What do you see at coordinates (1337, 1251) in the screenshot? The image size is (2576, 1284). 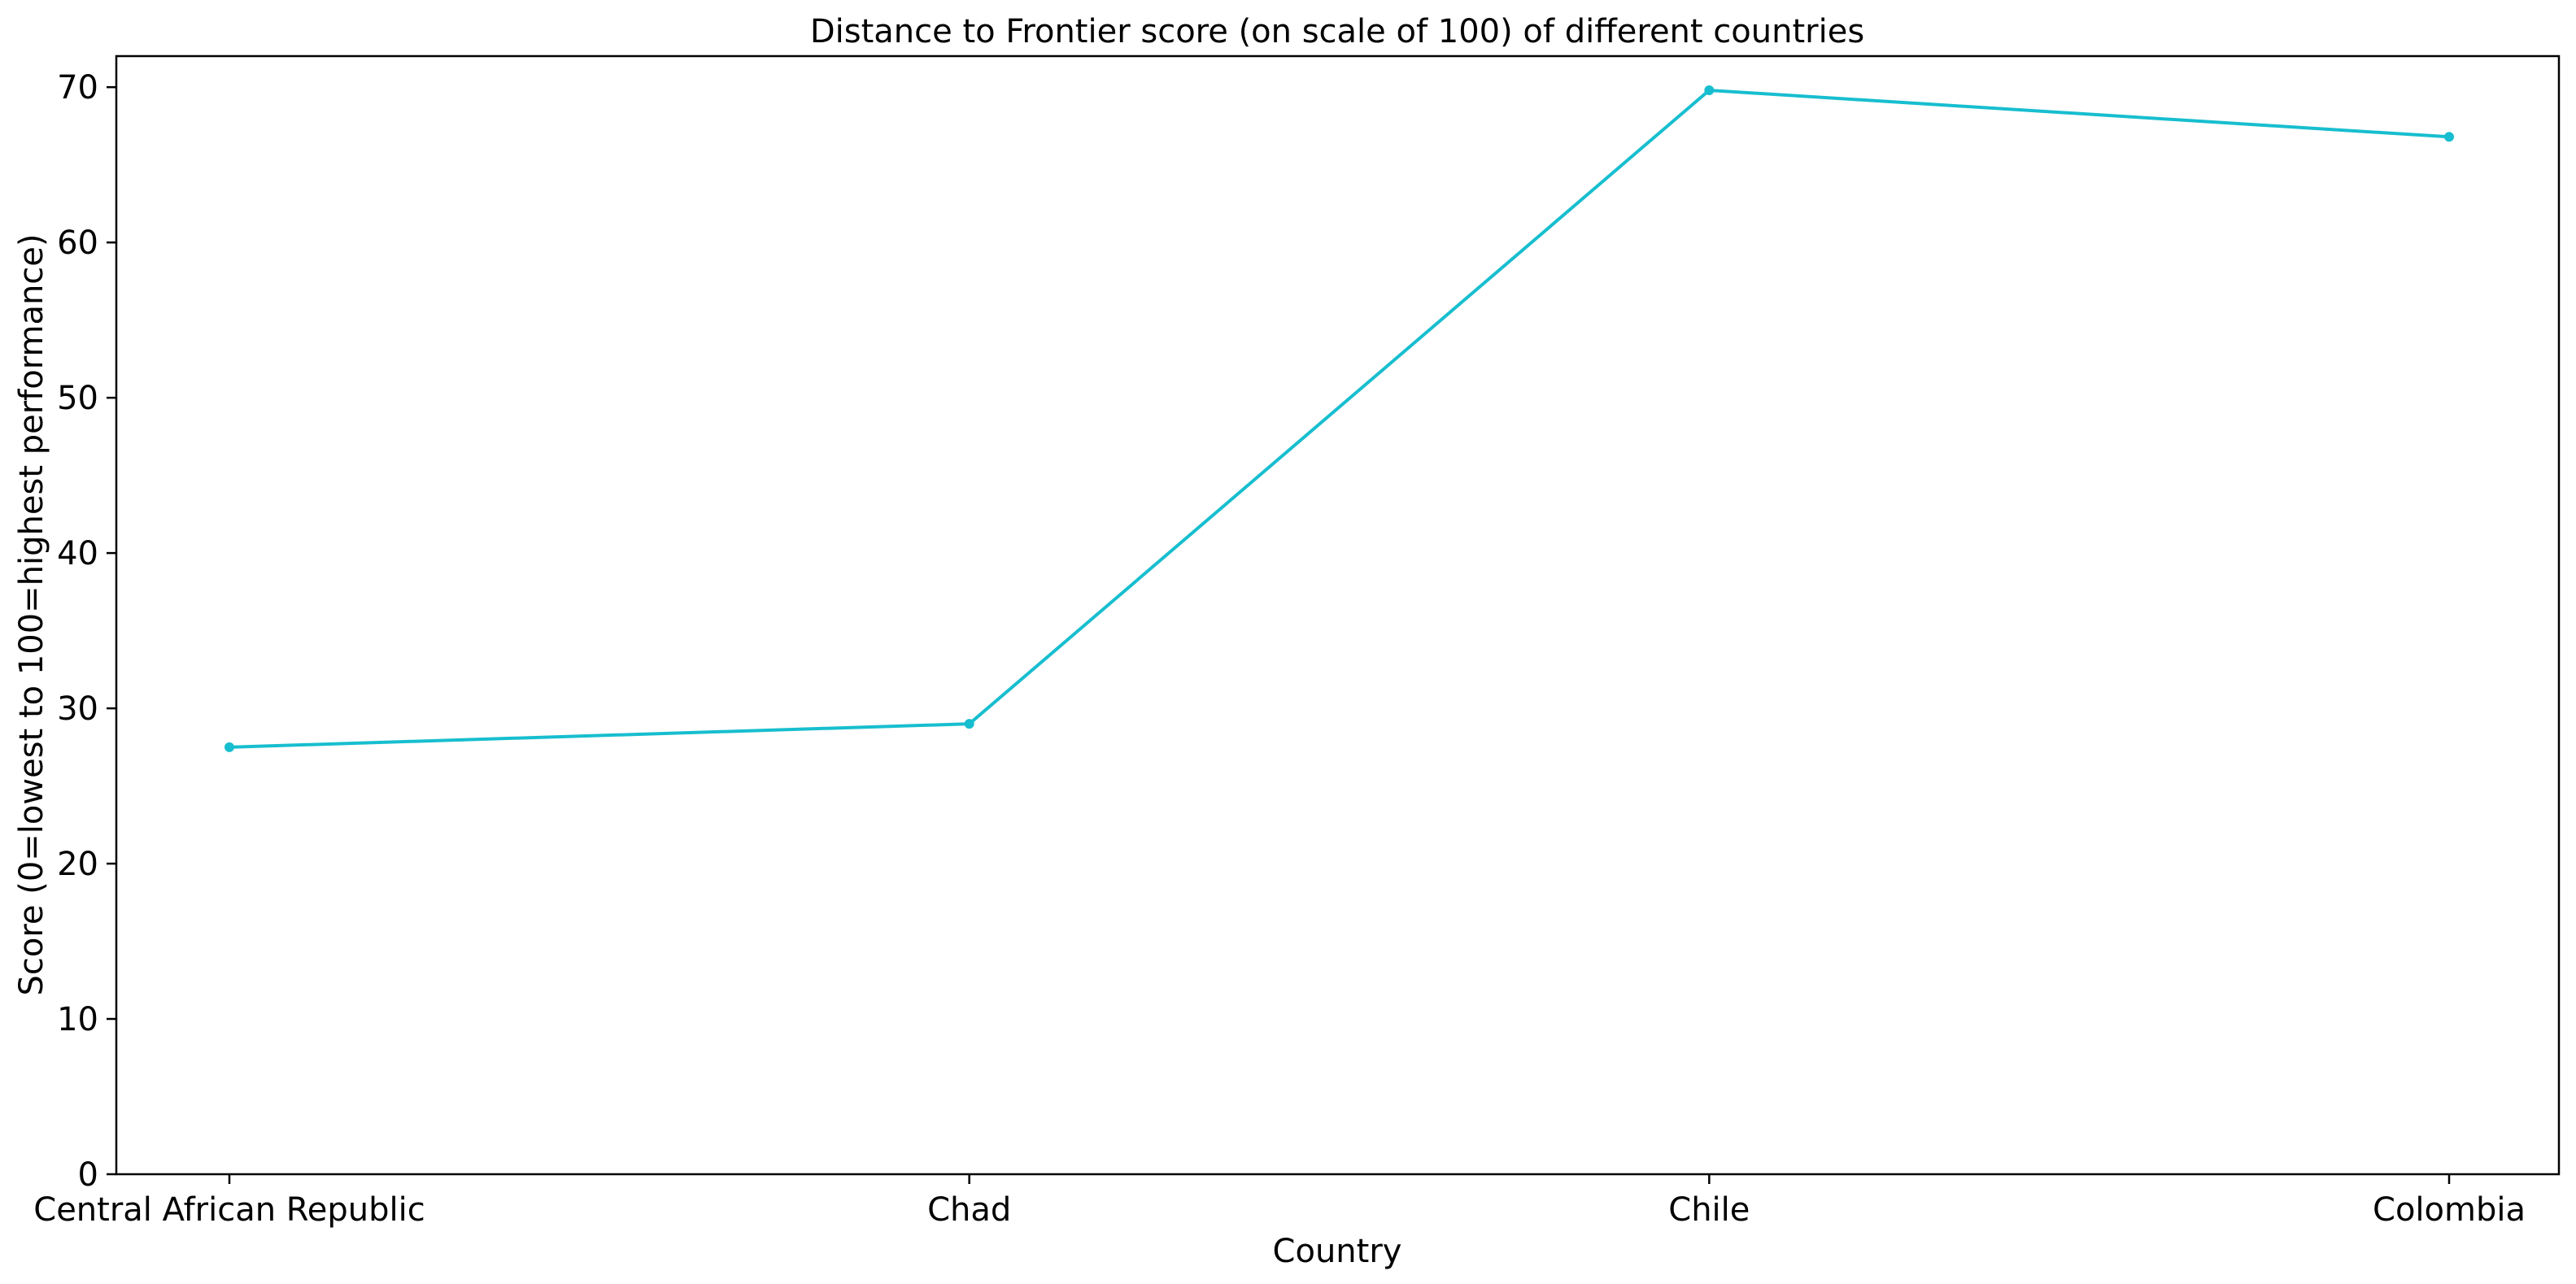 I see `x-axis-label: Country` at bounding box center [1337, 1251].